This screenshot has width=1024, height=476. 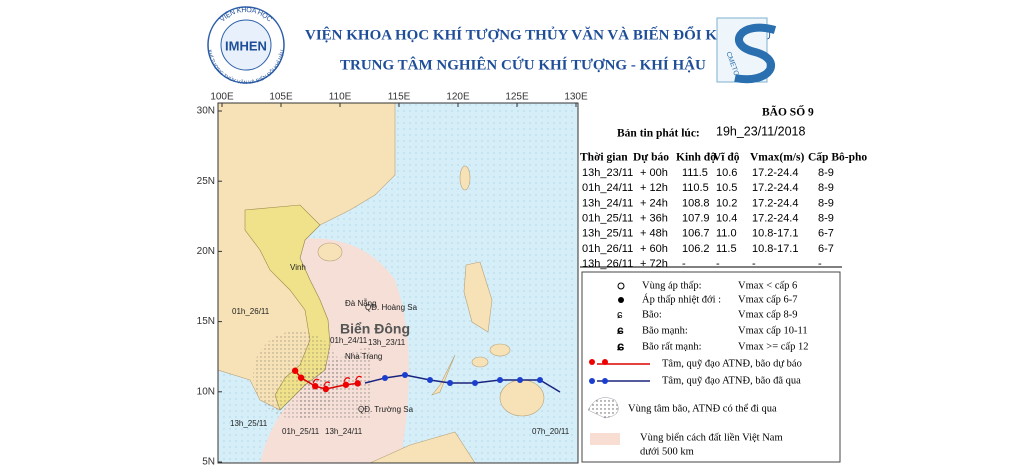 I want to click on legend-label: Tâm, quỹ đạo ATNĐ, bão dự báo, so click(x=732, y=363).